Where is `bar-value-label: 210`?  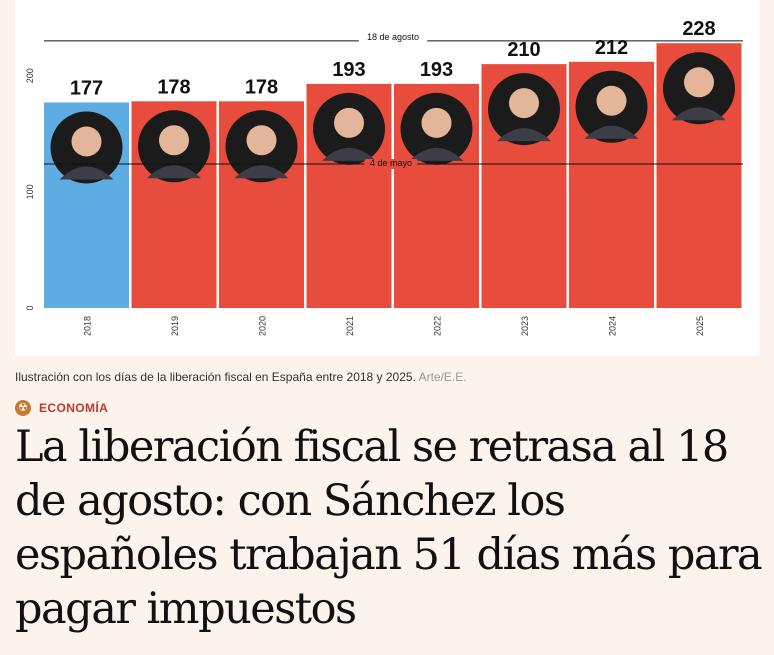
bar-value-label: 210 is located at coordinates (523, 50).